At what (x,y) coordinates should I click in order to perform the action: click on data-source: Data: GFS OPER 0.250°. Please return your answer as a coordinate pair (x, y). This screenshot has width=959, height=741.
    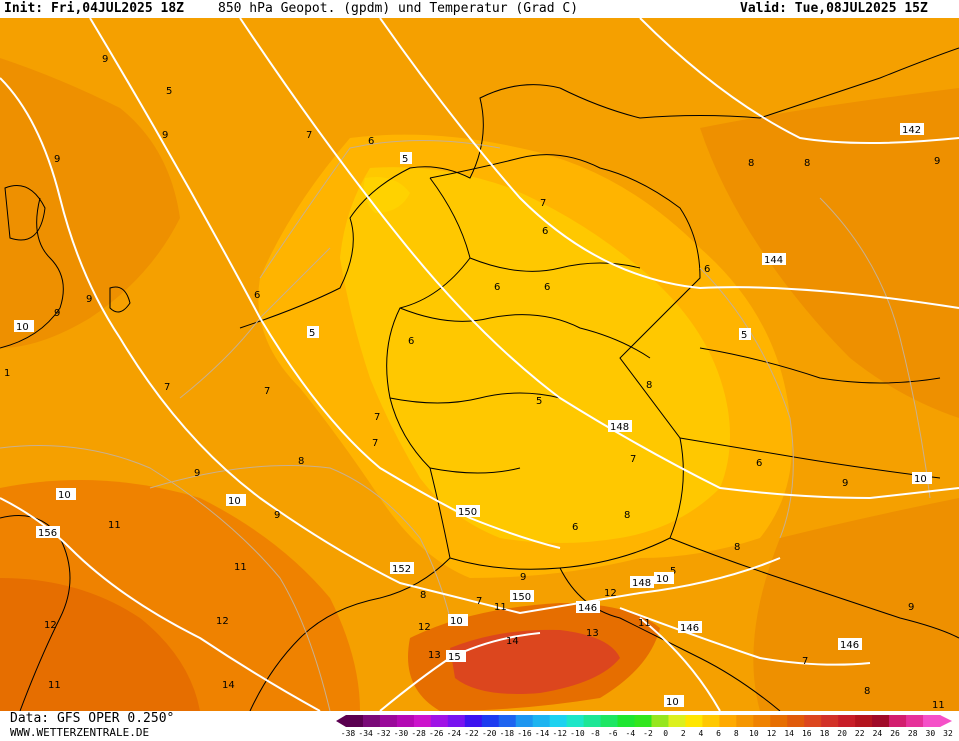
    Looking at the image, I should click on (92, 718).